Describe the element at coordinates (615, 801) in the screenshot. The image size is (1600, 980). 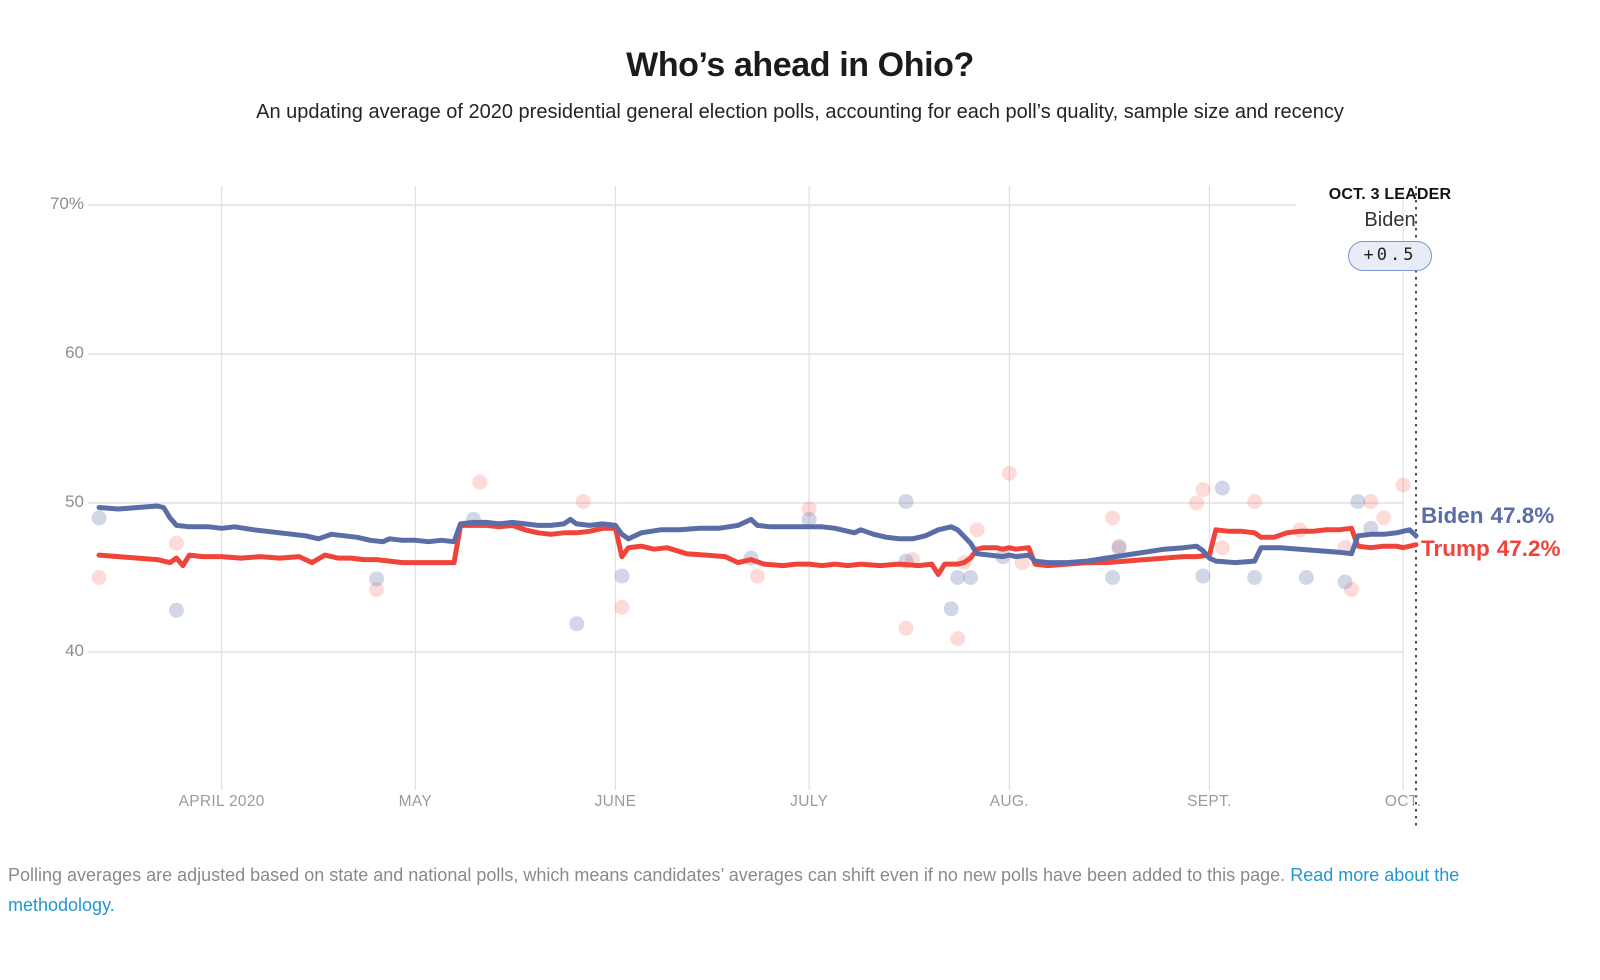
I see `month-label: JUNE` at that location.